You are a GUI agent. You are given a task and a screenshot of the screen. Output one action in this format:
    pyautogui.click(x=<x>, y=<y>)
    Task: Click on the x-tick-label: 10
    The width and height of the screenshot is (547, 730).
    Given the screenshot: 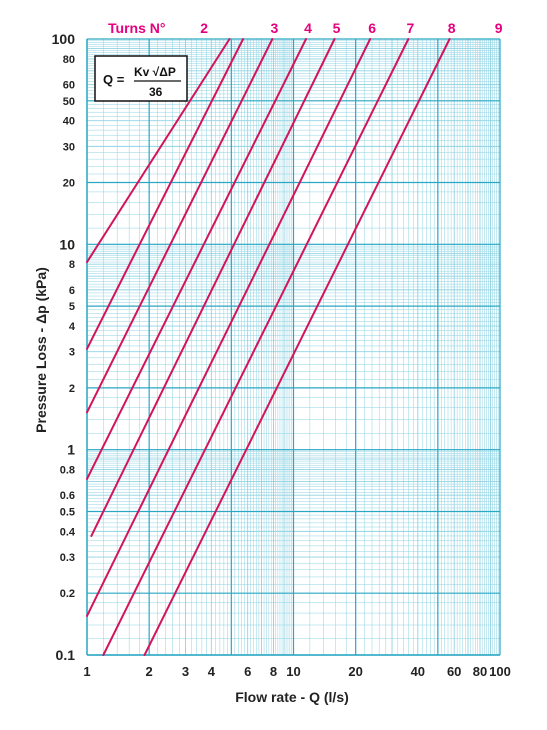 What is the action you would take?
    pyautogui.click(x=293, y=671)
    